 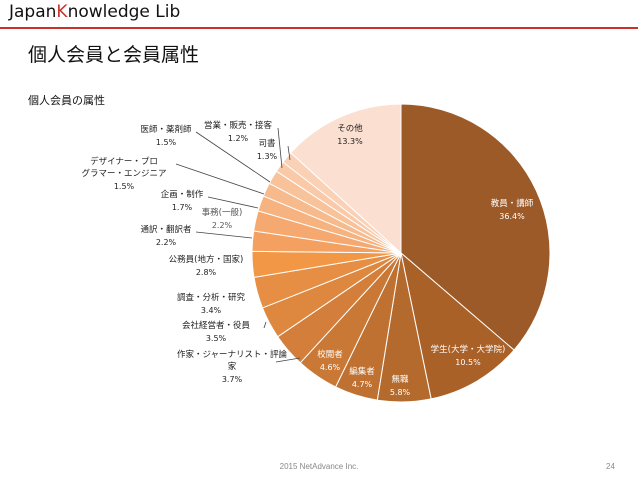 I want to click on pie-slice-1-value: 36.4%, so click(x=512, y=216).